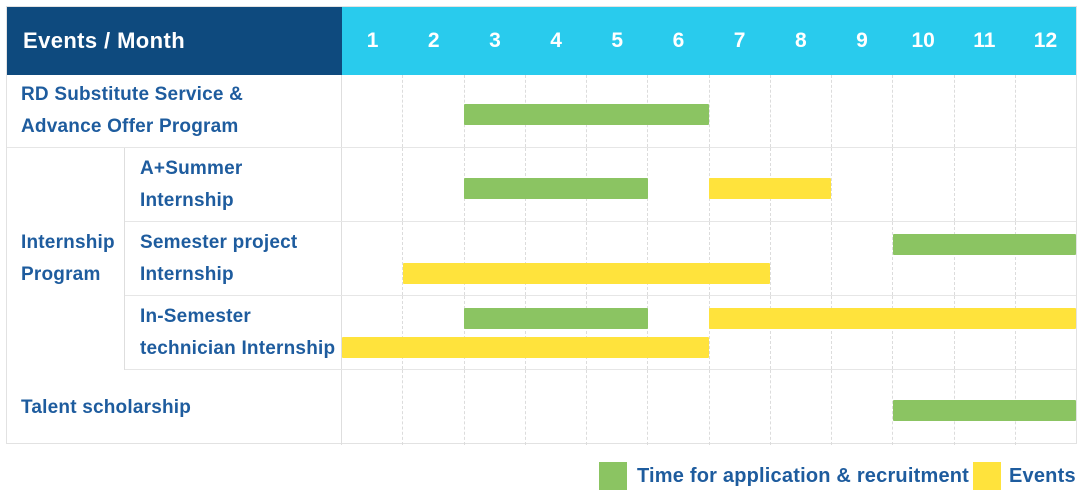 This screenshot has width=1080, height=494. What do you see at coordinates (372, 40) in the screenshot?
I see `month-header-cell-1: 1` at bounding box center [372, 40].